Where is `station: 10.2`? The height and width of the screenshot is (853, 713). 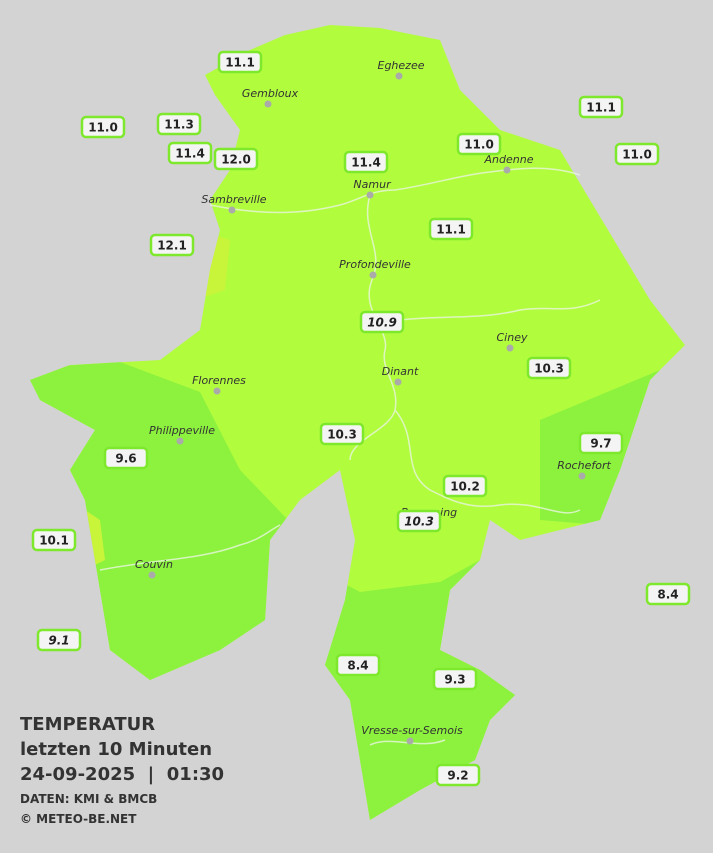 station: 10.2 is located at coordinates (465, 486).